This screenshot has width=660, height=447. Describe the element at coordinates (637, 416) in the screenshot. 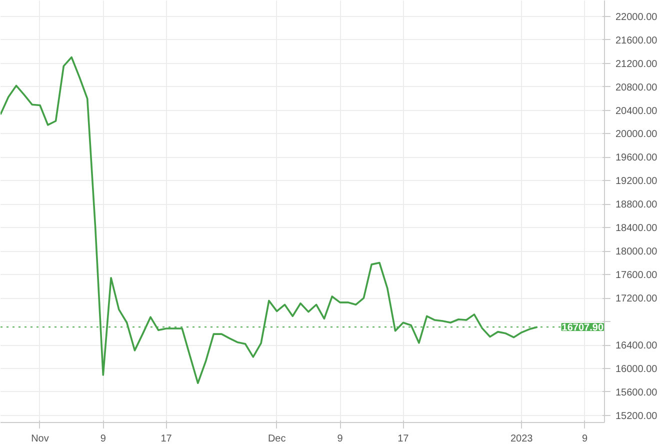

I see `y-tick-label: 15200.00` at that location.